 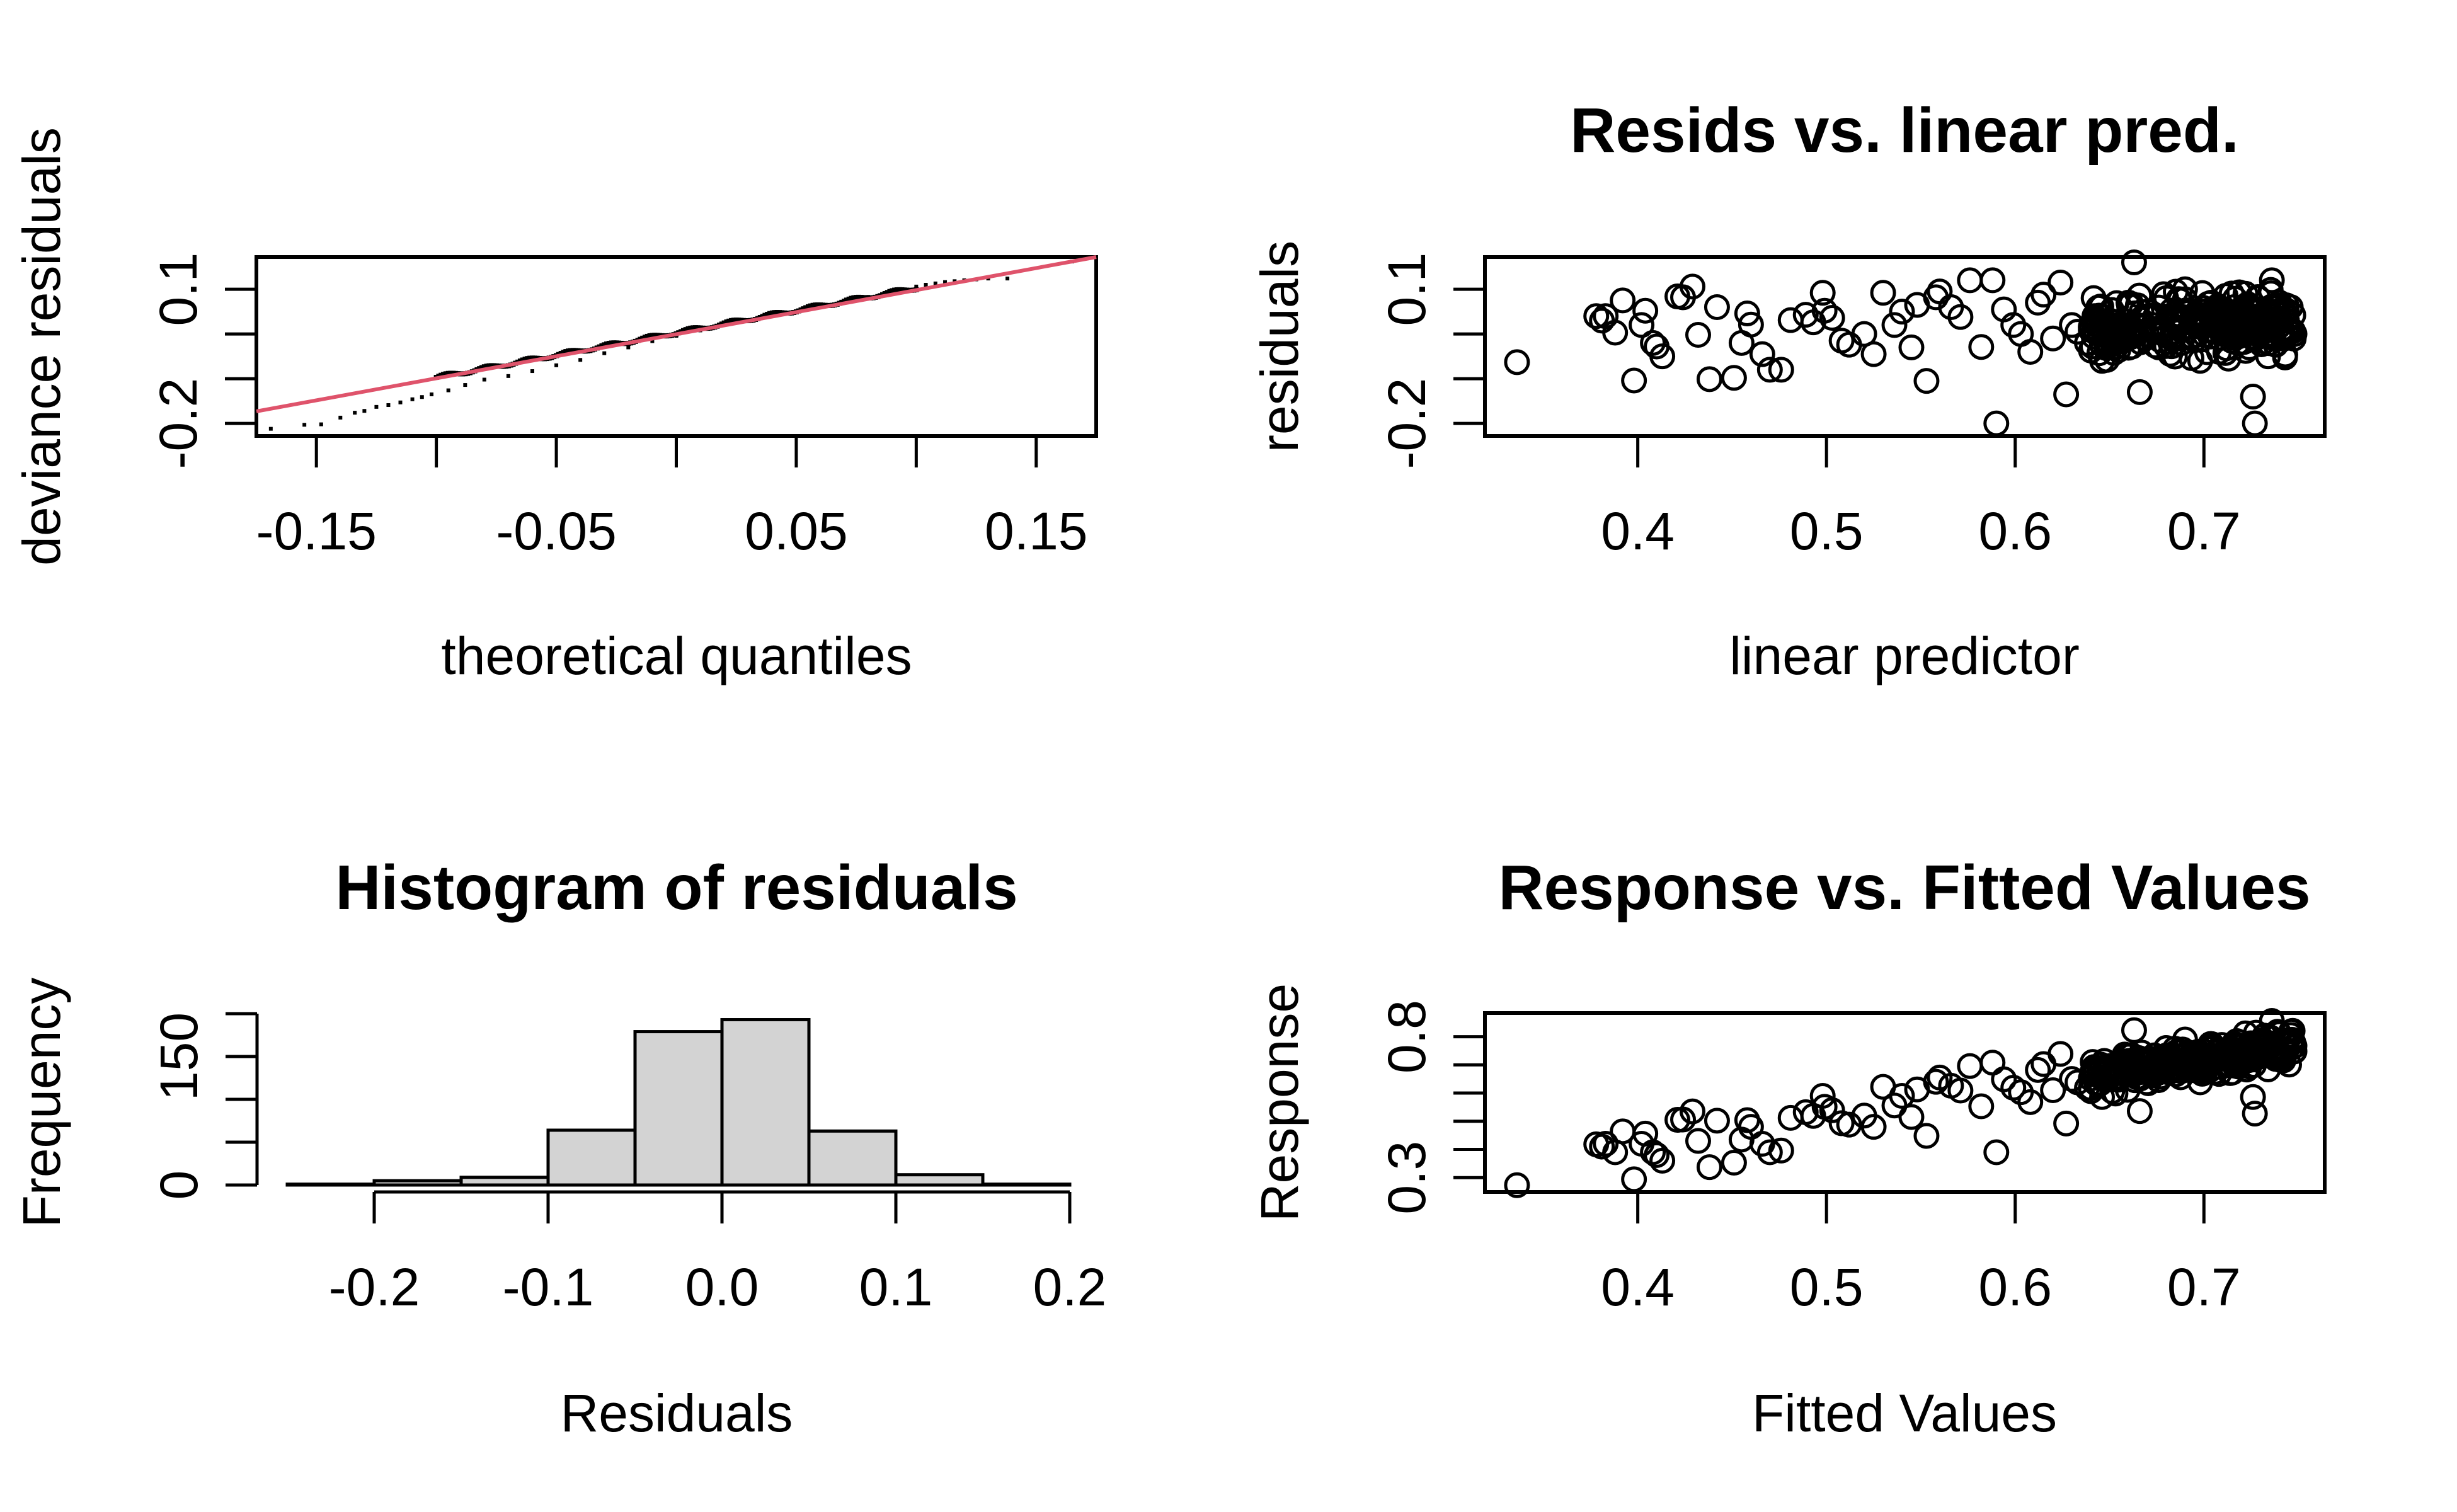 I want to click on qq-x-tick-label: 0.15, so click(x=1036, y=531).